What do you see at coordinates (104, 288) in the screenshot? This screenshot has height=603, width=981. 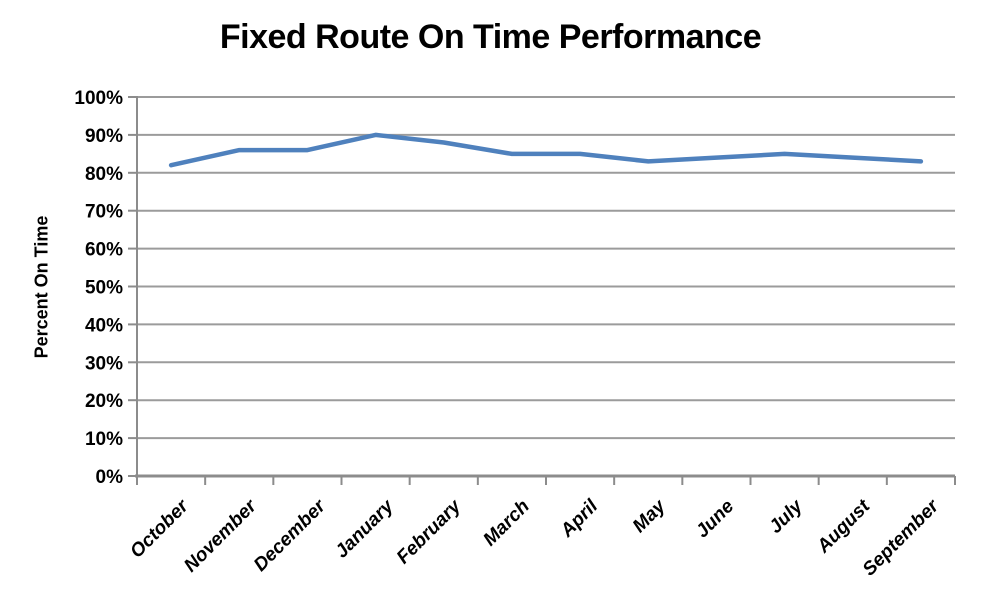 I see `y-tick-label: 50%` at bounding box center [104, 288].